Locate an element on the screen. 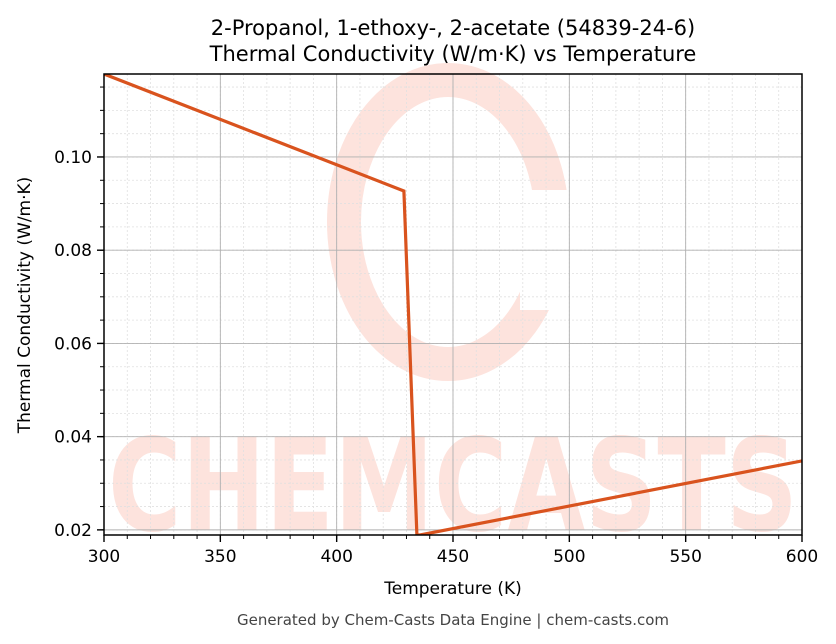  y-tick-label: 0.08 is located at coordinates (73, 251).